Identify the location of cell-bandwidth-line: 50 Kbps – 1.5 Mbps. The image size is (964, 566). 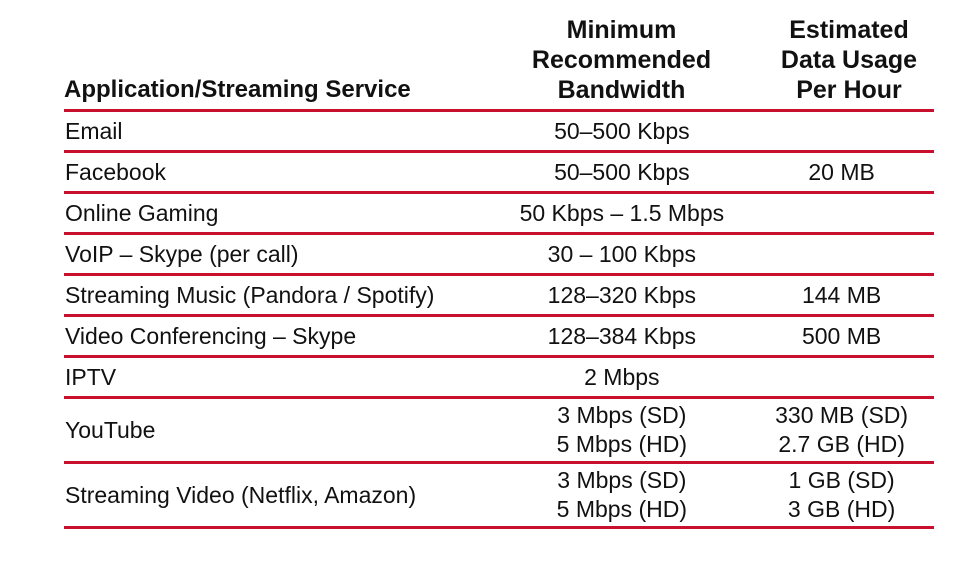
(622, 212).